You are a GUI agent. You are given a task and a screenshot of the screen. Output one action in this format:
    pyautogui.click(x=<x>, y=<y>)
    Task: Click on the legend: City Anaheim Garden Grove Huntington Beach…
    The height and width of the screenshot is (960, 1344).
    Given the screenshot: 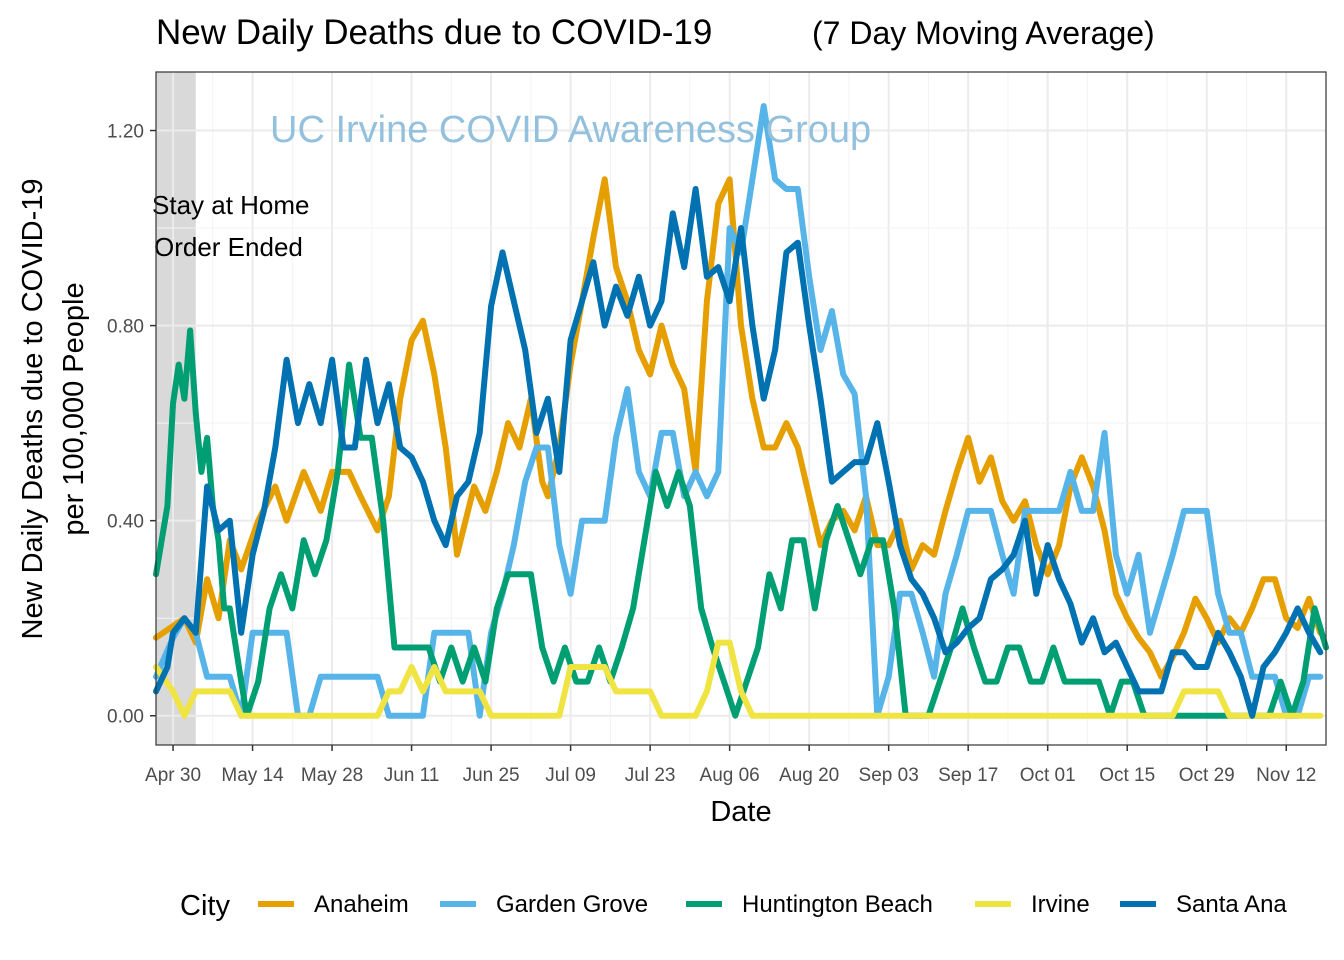 What is the action you would take?
    pyautogui.click(x=733, y=906)
    